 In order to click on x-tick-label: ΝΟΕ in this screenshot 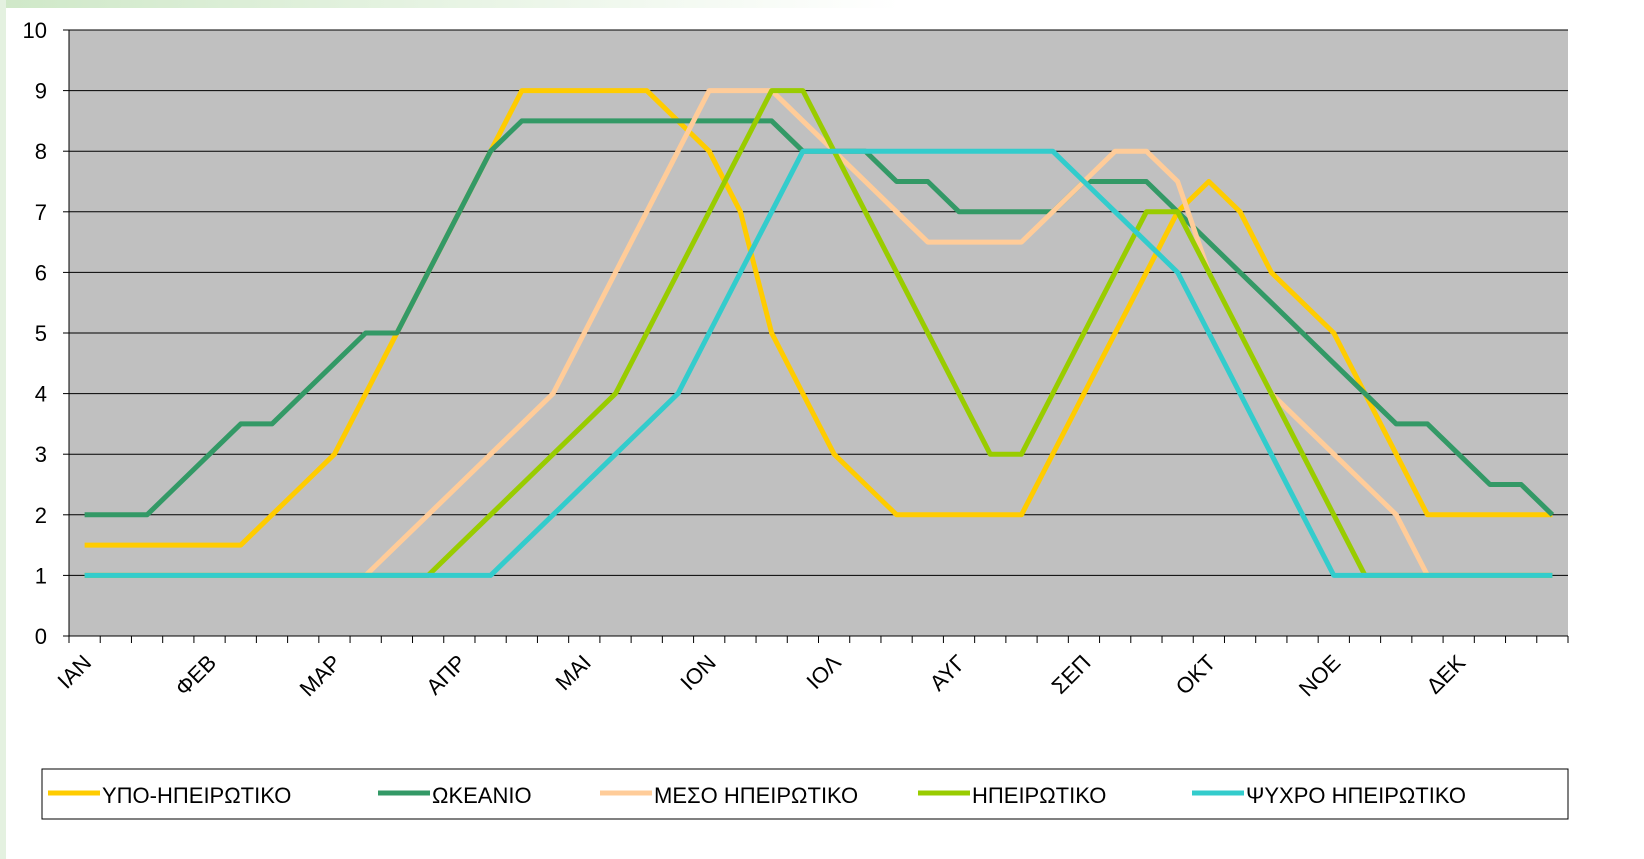, I will do `click(1319, 675)`.